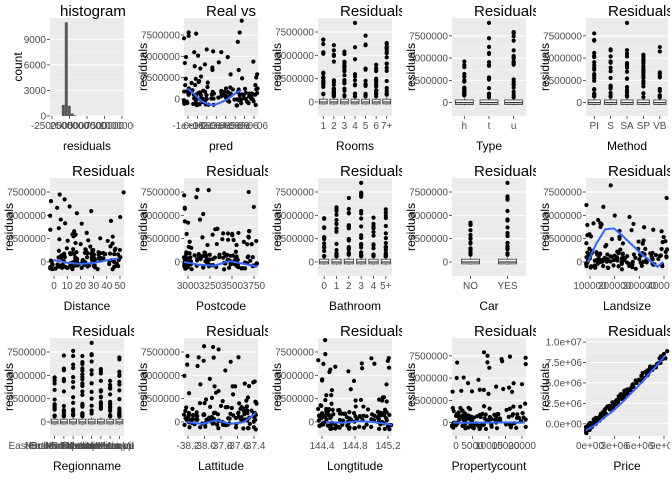 The height and width of the screenshot is (480, 672). Describe the element at coordinates (87, 306) in the screenshot. I see `x-axis-label: Distance` at that location.